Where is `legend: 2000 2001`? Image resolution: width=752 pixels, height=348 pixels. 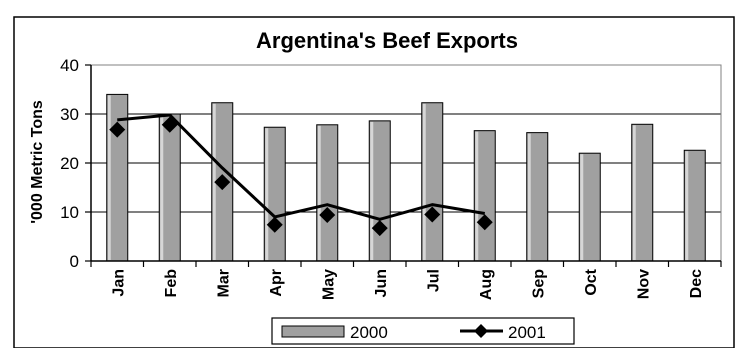 legend: 2000 2001 is located at coordinates (423, 331).